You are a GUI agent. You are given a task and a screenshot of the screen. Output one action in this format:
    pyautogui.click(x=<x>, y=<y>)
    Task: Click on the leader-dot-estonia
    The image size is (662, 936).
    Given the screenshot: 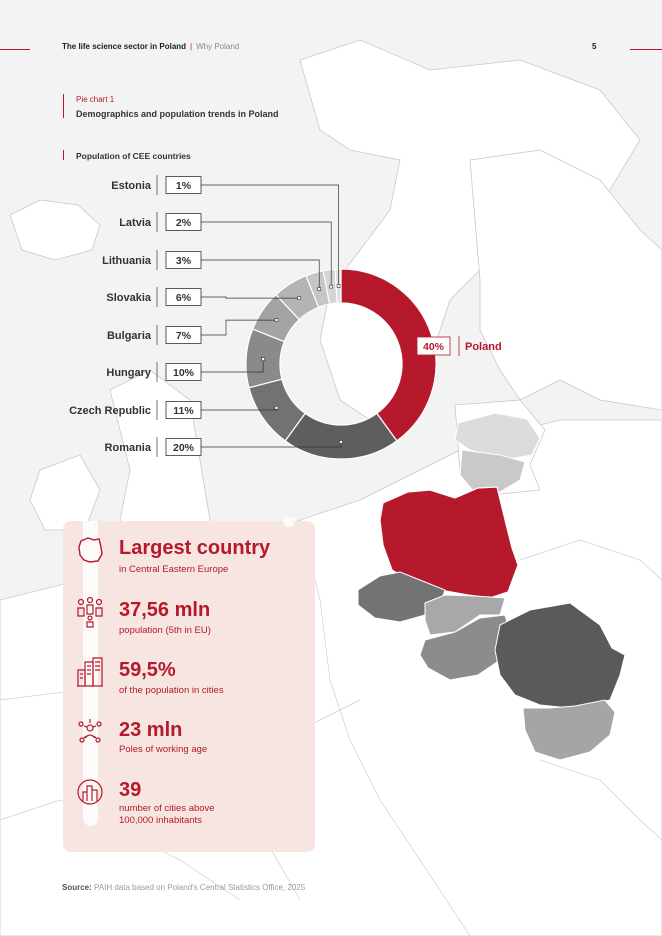 What is the action you would take?
    pyautogui.click(x=338, y=286)
    